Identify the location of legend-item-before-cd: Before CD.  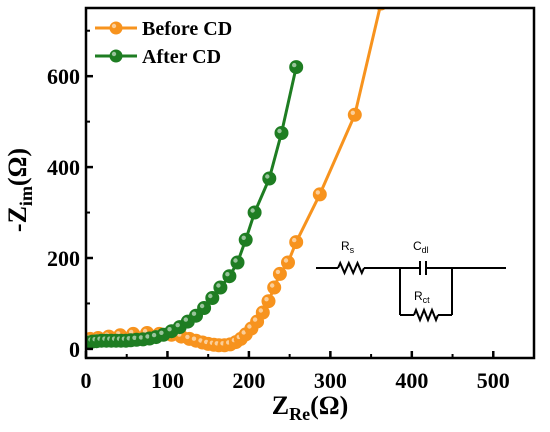
(163, 29).